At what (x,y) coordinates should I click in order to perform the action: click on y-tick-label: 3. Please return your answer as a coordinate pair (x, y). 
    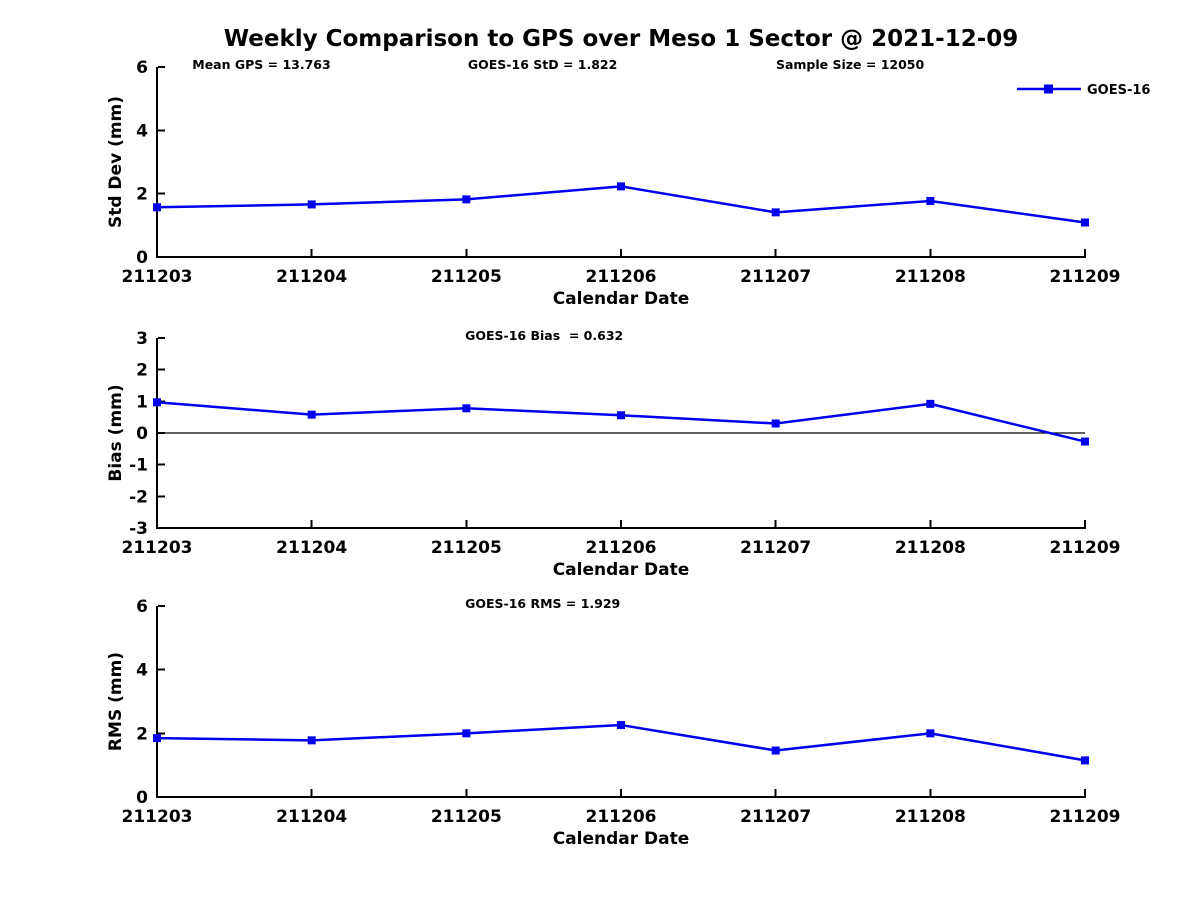
    Looking at the image, I should click on (142, 339).